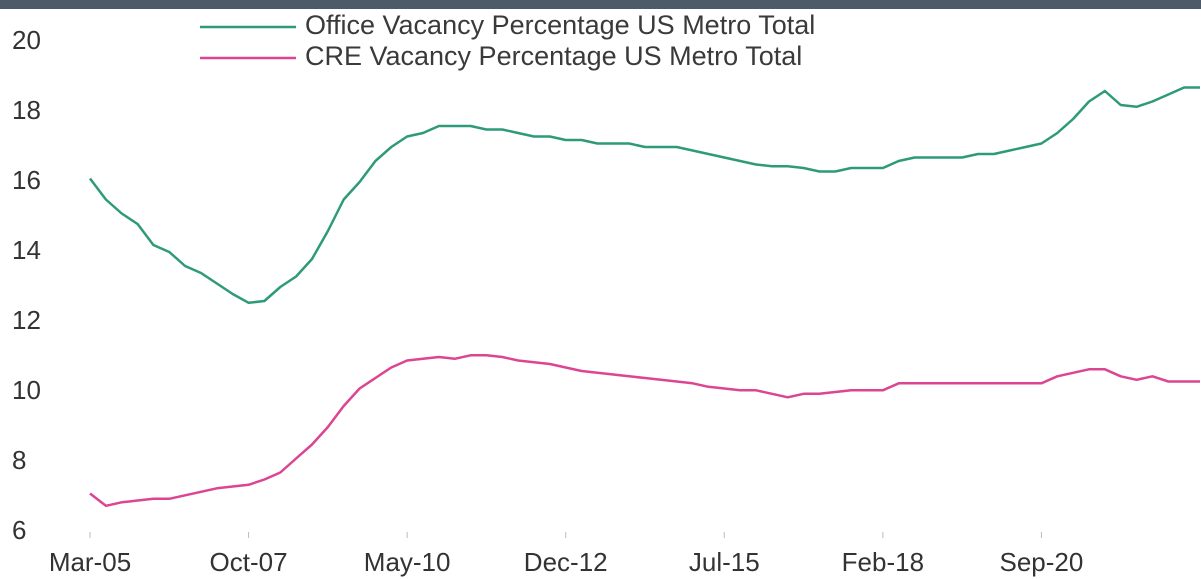 The image size is (1201, 579). What do you see at coordinates (90, 562) in the screenshot?
I see `x-tick-label: Mar-05` at bounding box center [90, 562].